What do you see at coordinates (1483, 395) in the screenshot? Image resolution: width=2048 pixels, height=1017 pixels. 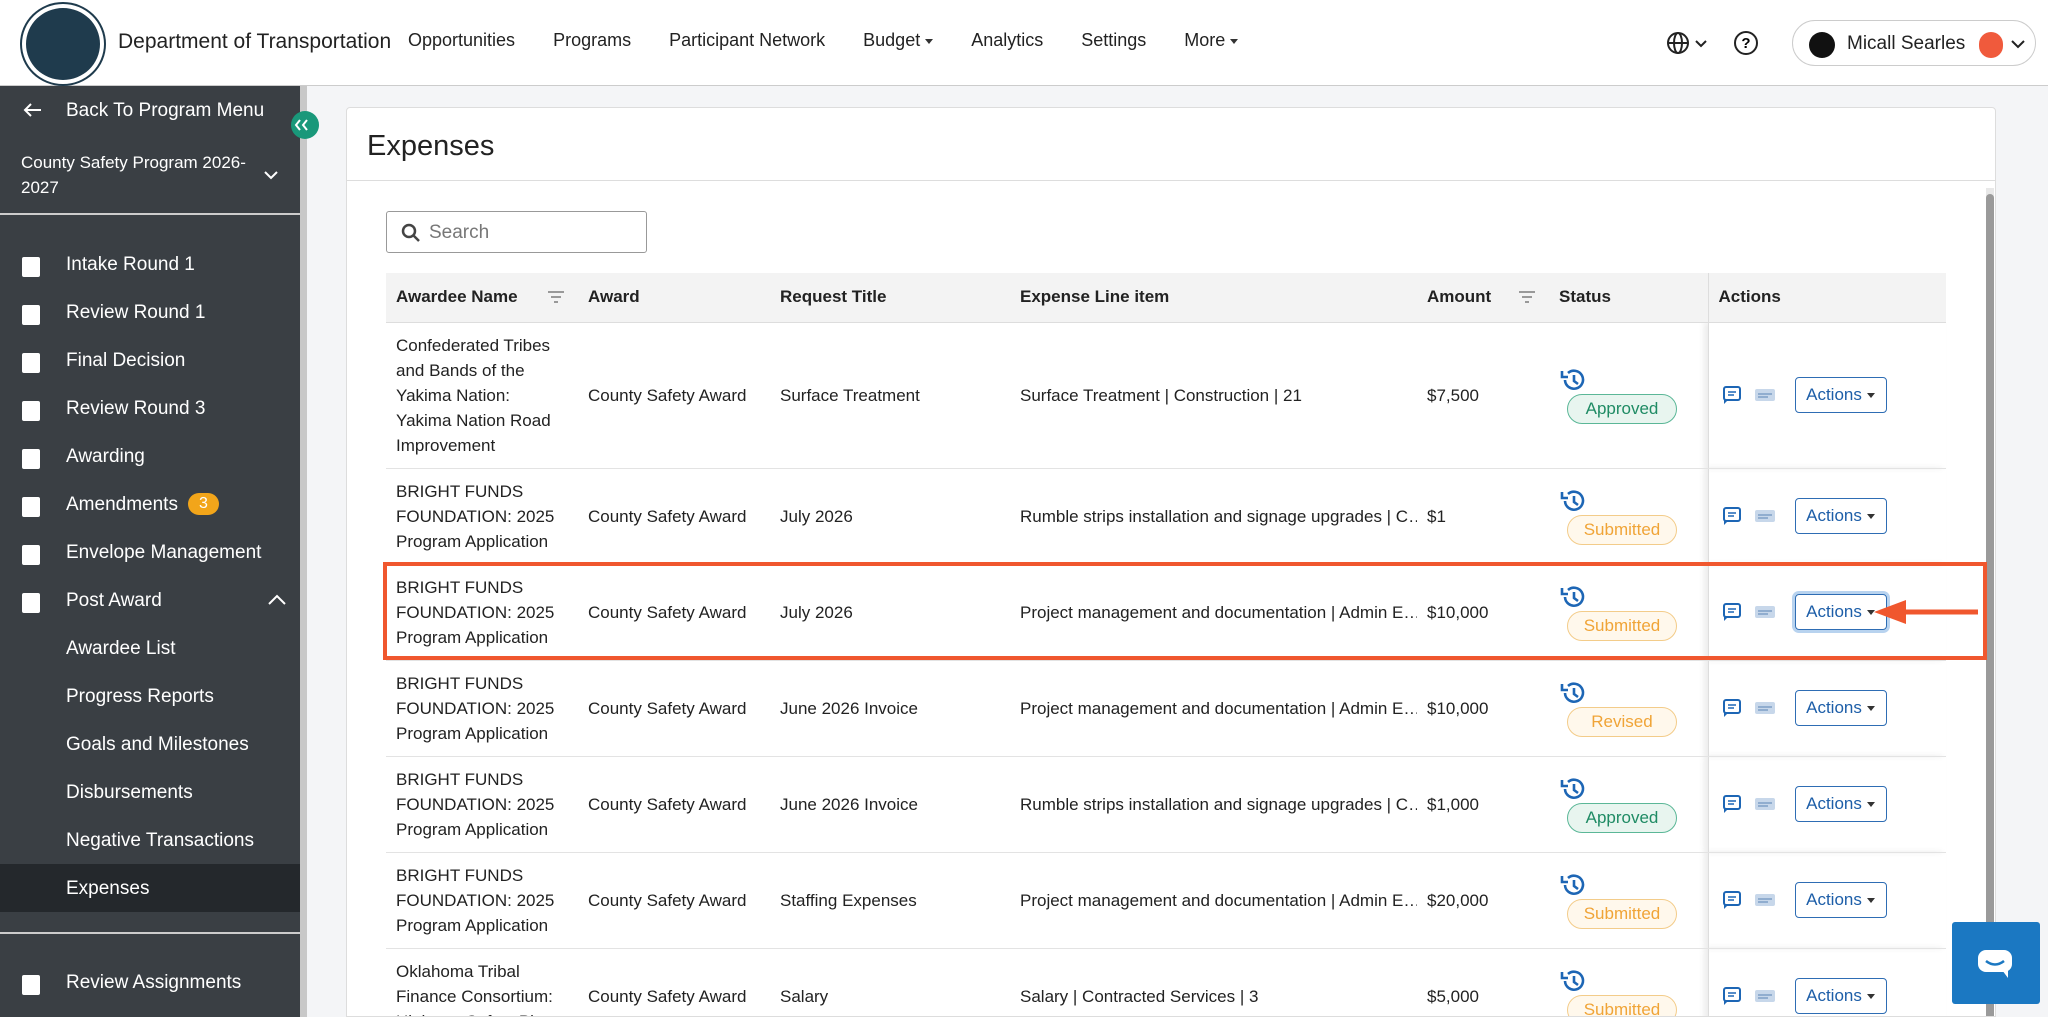 I see `cell-amount: $7,500` at bounding box center [1483, 395].